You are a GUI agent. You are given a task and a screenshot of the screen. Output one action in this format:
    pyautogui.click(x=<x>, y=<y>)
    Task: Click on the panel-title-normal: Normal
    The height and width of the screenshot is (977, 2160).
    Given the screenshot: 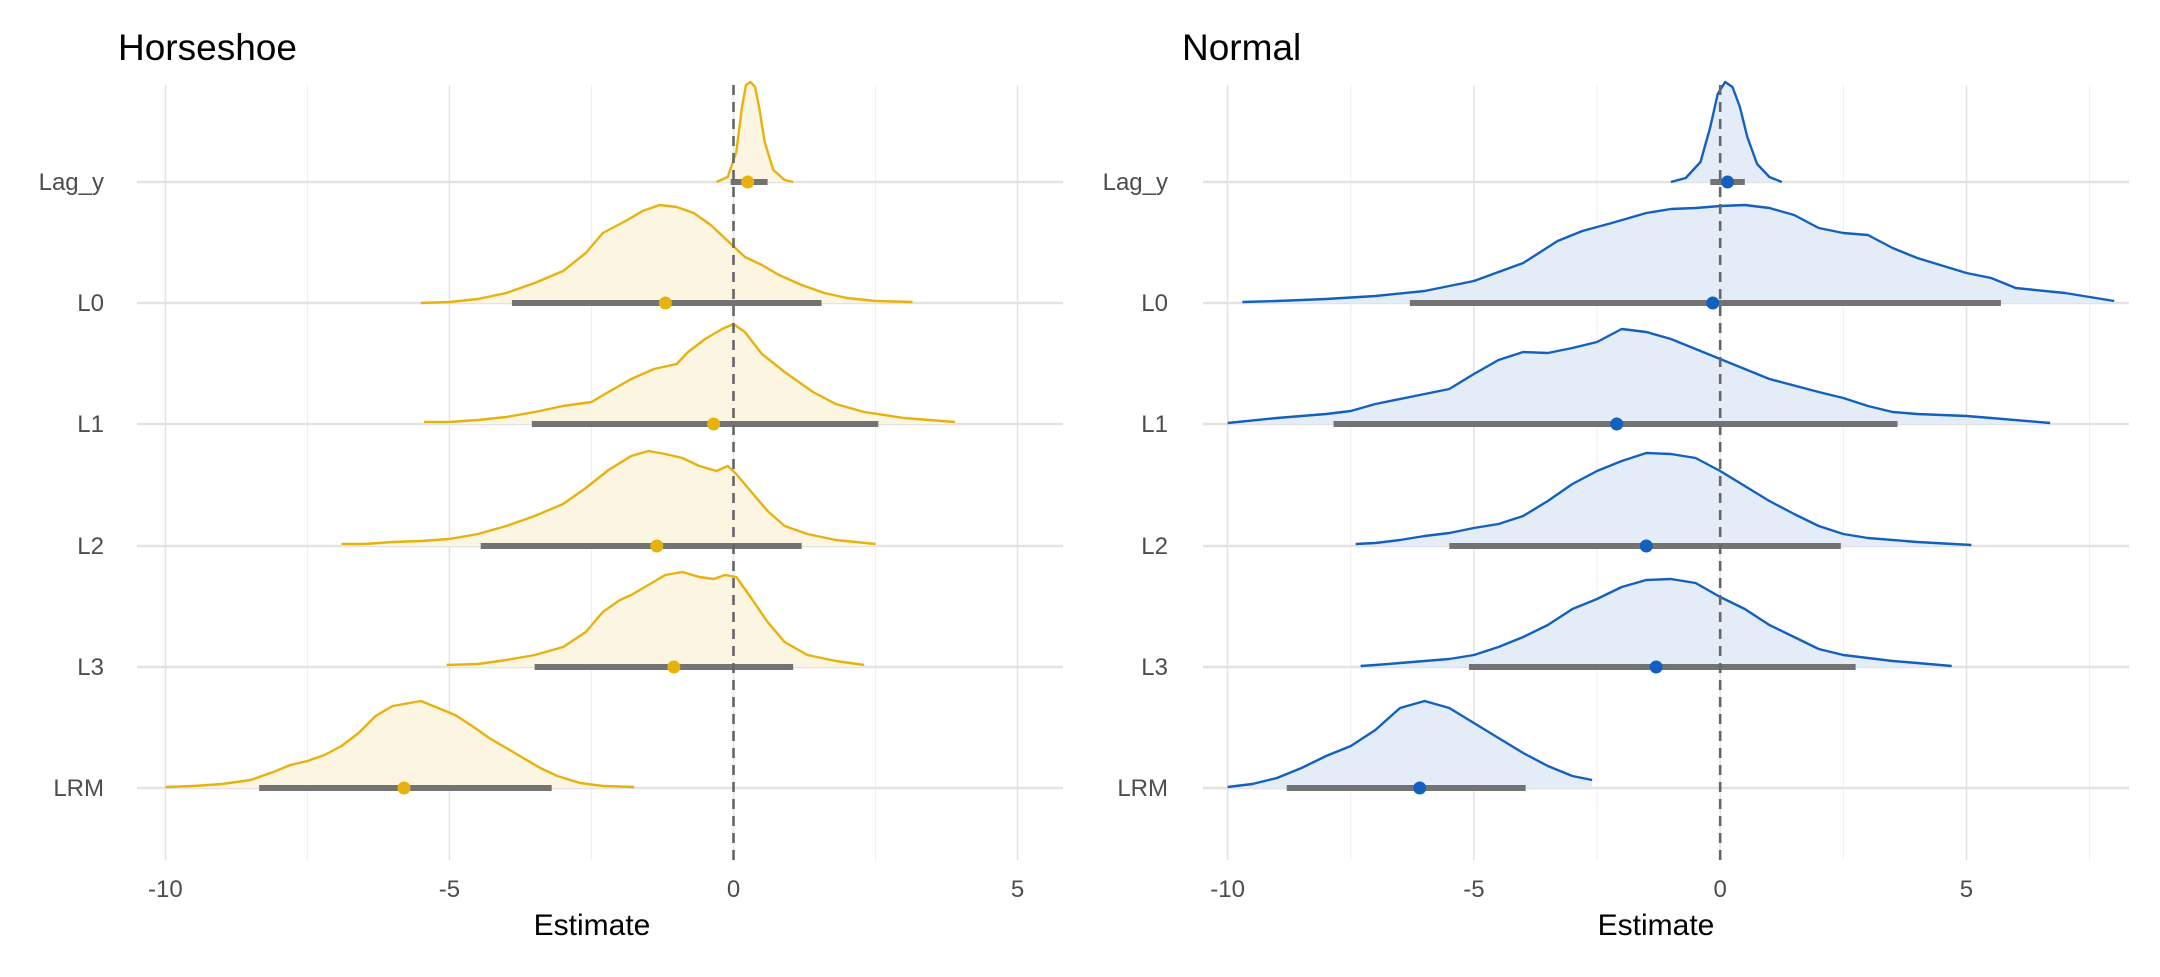 What is the action you would take?
    pyautogui.click(x=1241, y=47)
    